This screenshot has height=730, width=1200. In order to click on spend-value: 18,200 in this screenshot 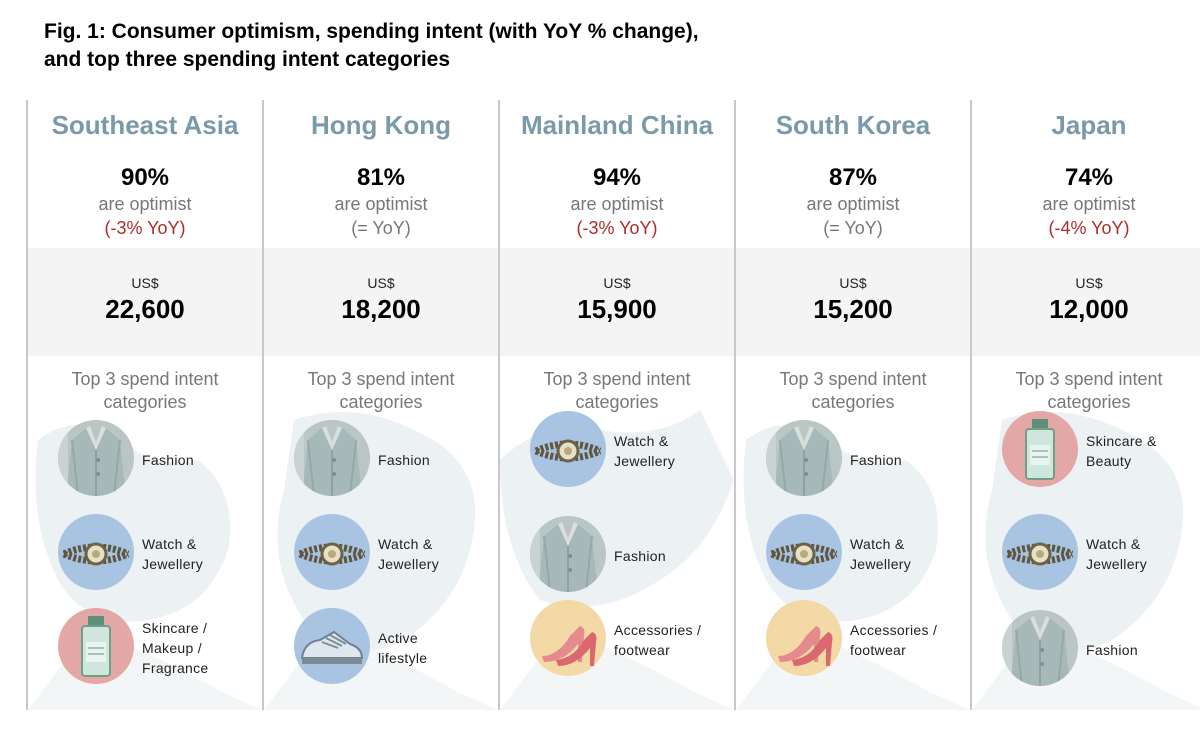, I will do `click(381, 309)`.